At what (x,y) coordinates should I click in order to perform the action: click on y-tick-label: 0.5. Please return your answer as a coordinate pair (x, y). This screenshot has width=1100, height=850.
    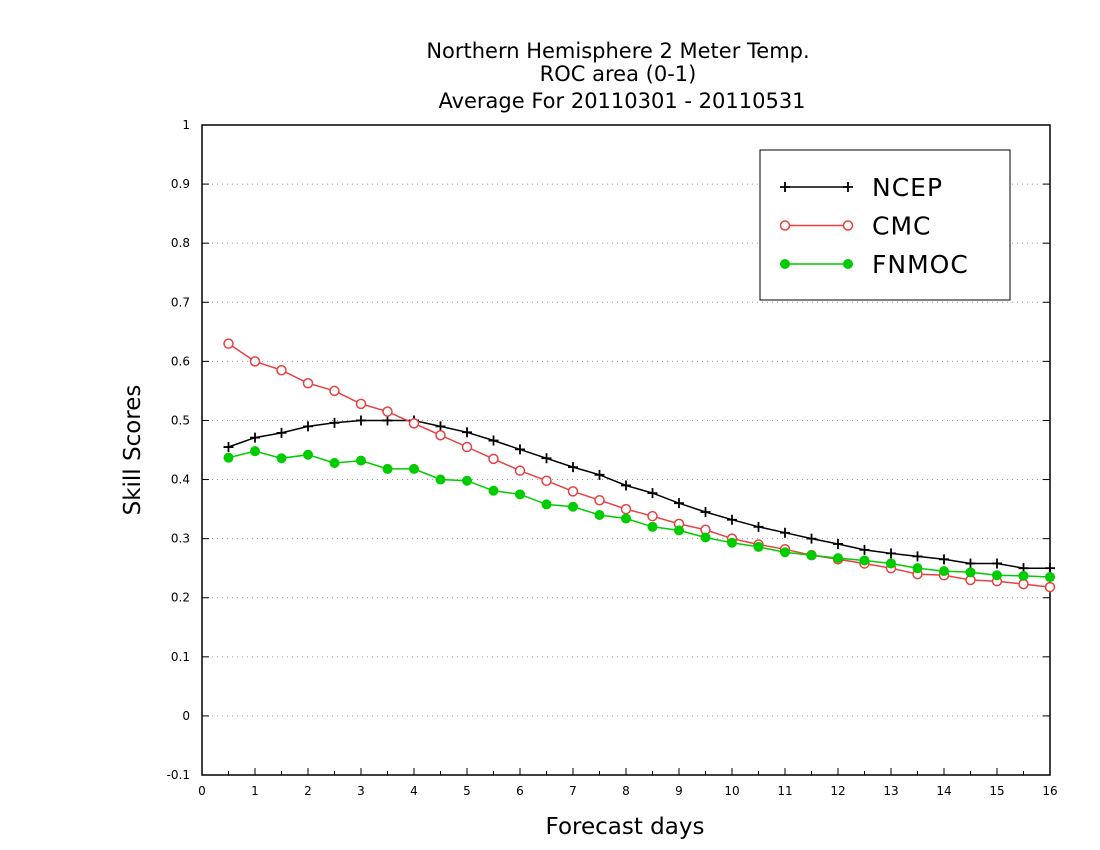
    Looking at the image, I should click on (180, 420).